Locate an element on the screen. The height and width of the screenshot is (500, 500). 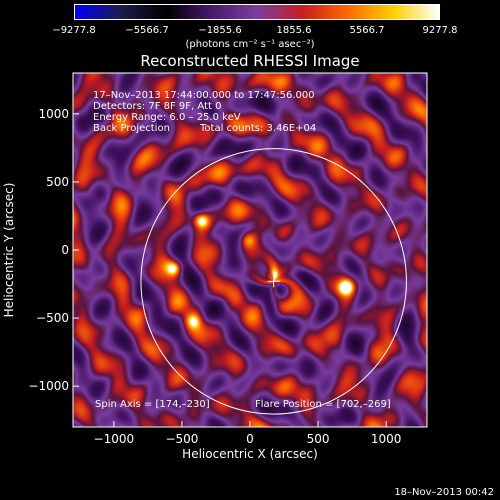
x-tick-label: −1000 is located at coordinates (114, 439).